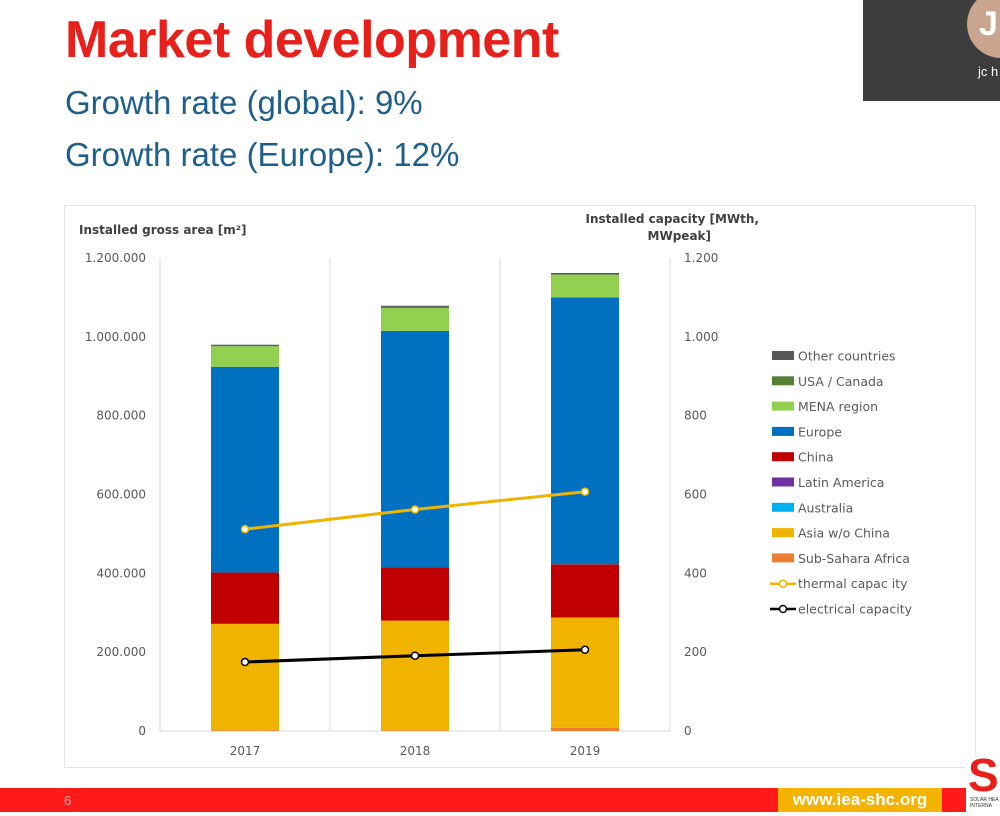  Describe the element at coordinates (783, 381) in the screenshot. I see `legend-swatch-usa-canada` at that location.